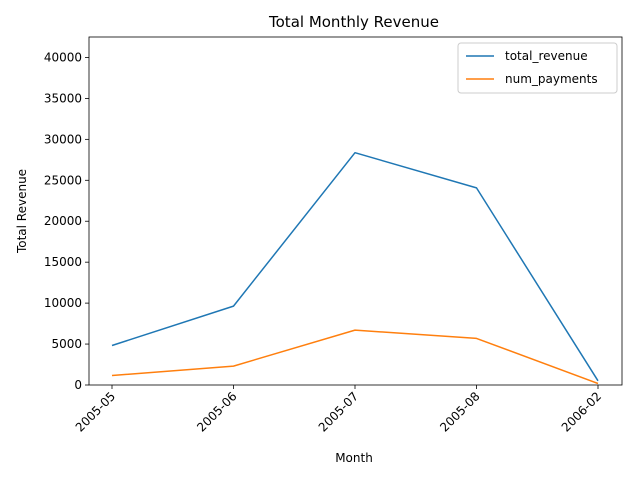  Describe the element at coordinates (63, 303) in the screenshot. I see `y-tick-label: 10000` at that location.